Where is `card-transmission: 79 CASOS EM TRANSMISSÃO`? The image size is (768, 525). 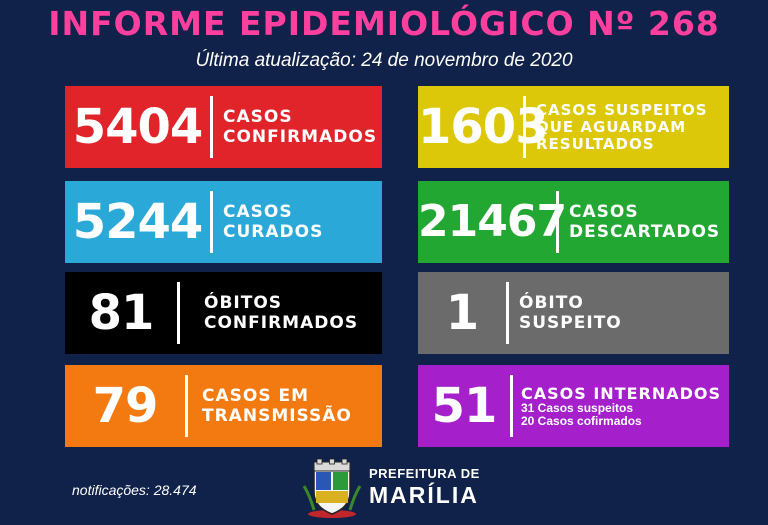 card-transmission: 79 CASOS EM TRANSMISSÃO is located at coordinates (223, 406).